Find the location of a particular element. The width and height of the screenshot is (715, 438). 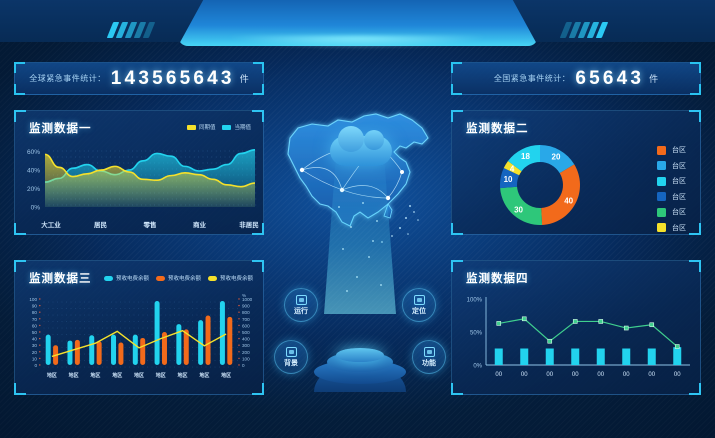

global-emergency-count: 全球紧急事件统计： 143565643 件 is located at coordinates (139, 78).